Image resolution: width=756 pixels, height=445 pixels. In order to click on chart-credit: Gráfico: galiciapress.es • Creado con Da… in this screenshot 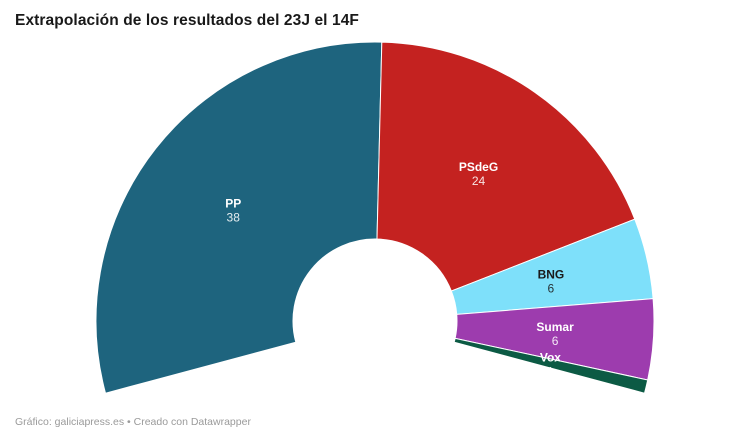, I will do `click(133, 422)`.